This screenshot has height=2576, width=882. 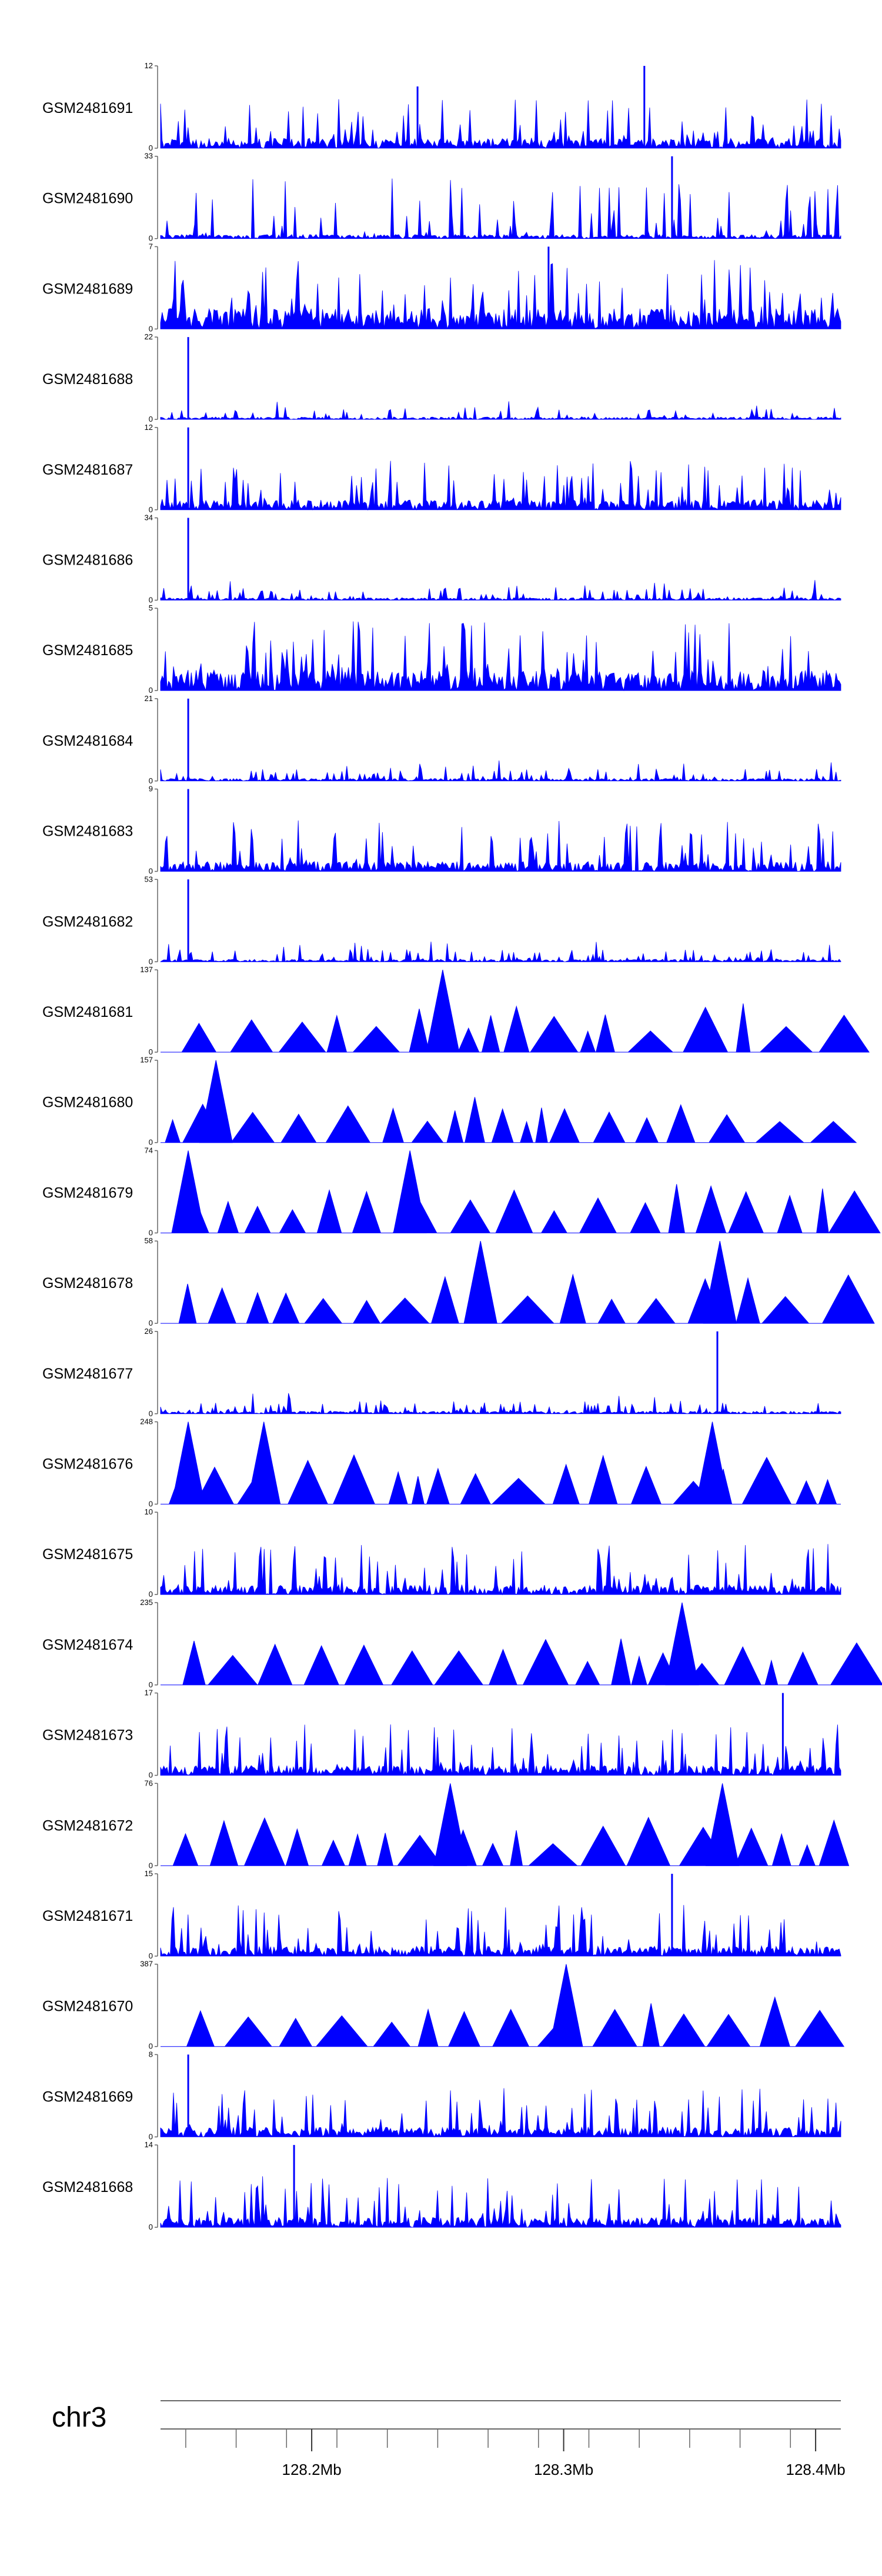 What do you see at coordinates (149, 517) in the screenshot?
I see `y-max-label: 34` at bounding box center [149, 517].